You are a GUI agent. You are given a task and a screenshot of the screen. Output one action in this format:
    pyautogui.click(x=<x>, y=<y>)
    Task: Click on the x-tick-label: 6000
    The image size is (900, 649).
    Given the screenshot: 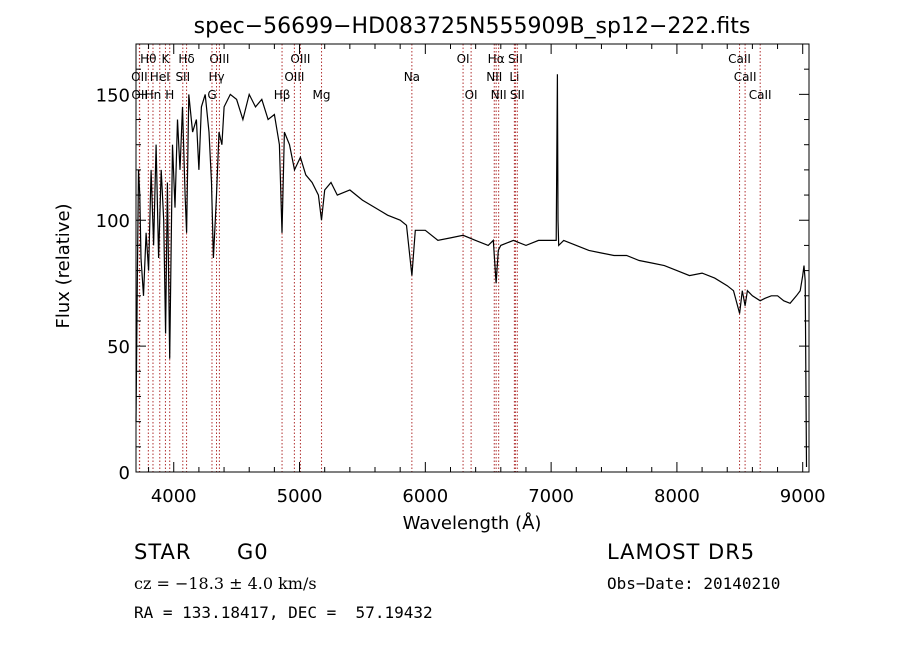 What is the action you would take?
    pyautogui.click(x=425, y=496)
    